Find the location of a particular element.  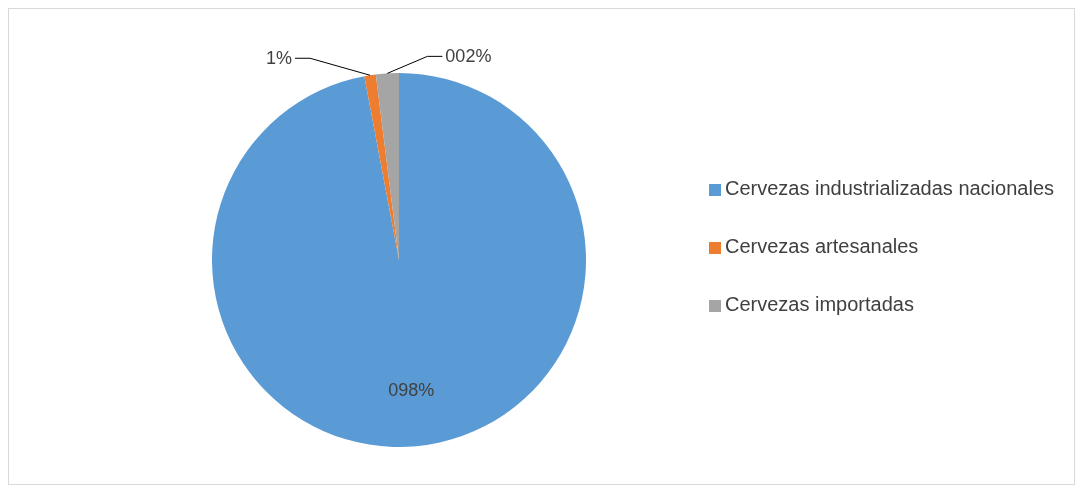

legend-label: Cervezas importadas is located at coordinates (819, 303).